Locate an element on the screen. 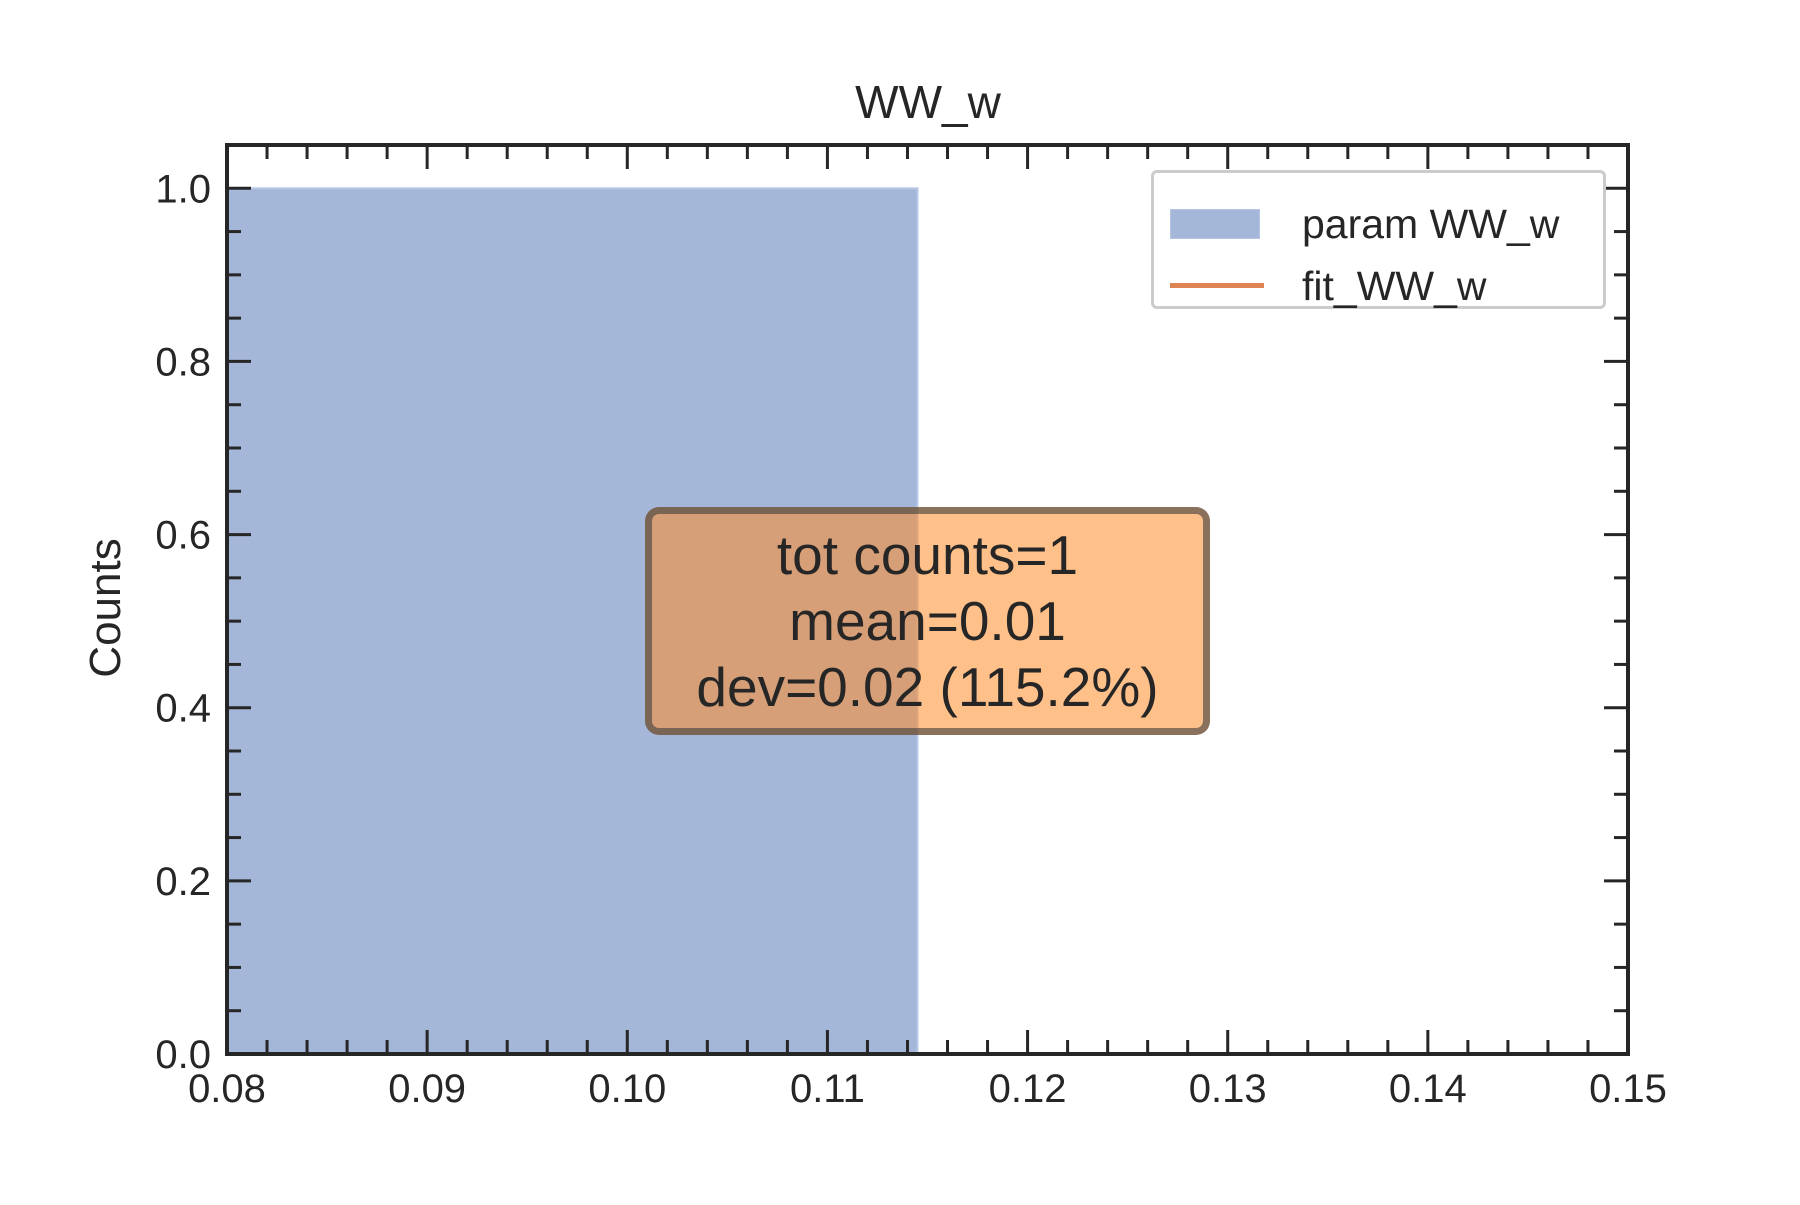 Image resolution: width=1800 pixels, height=1205 pixels. legend-item-histogram: param WW_w is located at coordinates (1378, 224).